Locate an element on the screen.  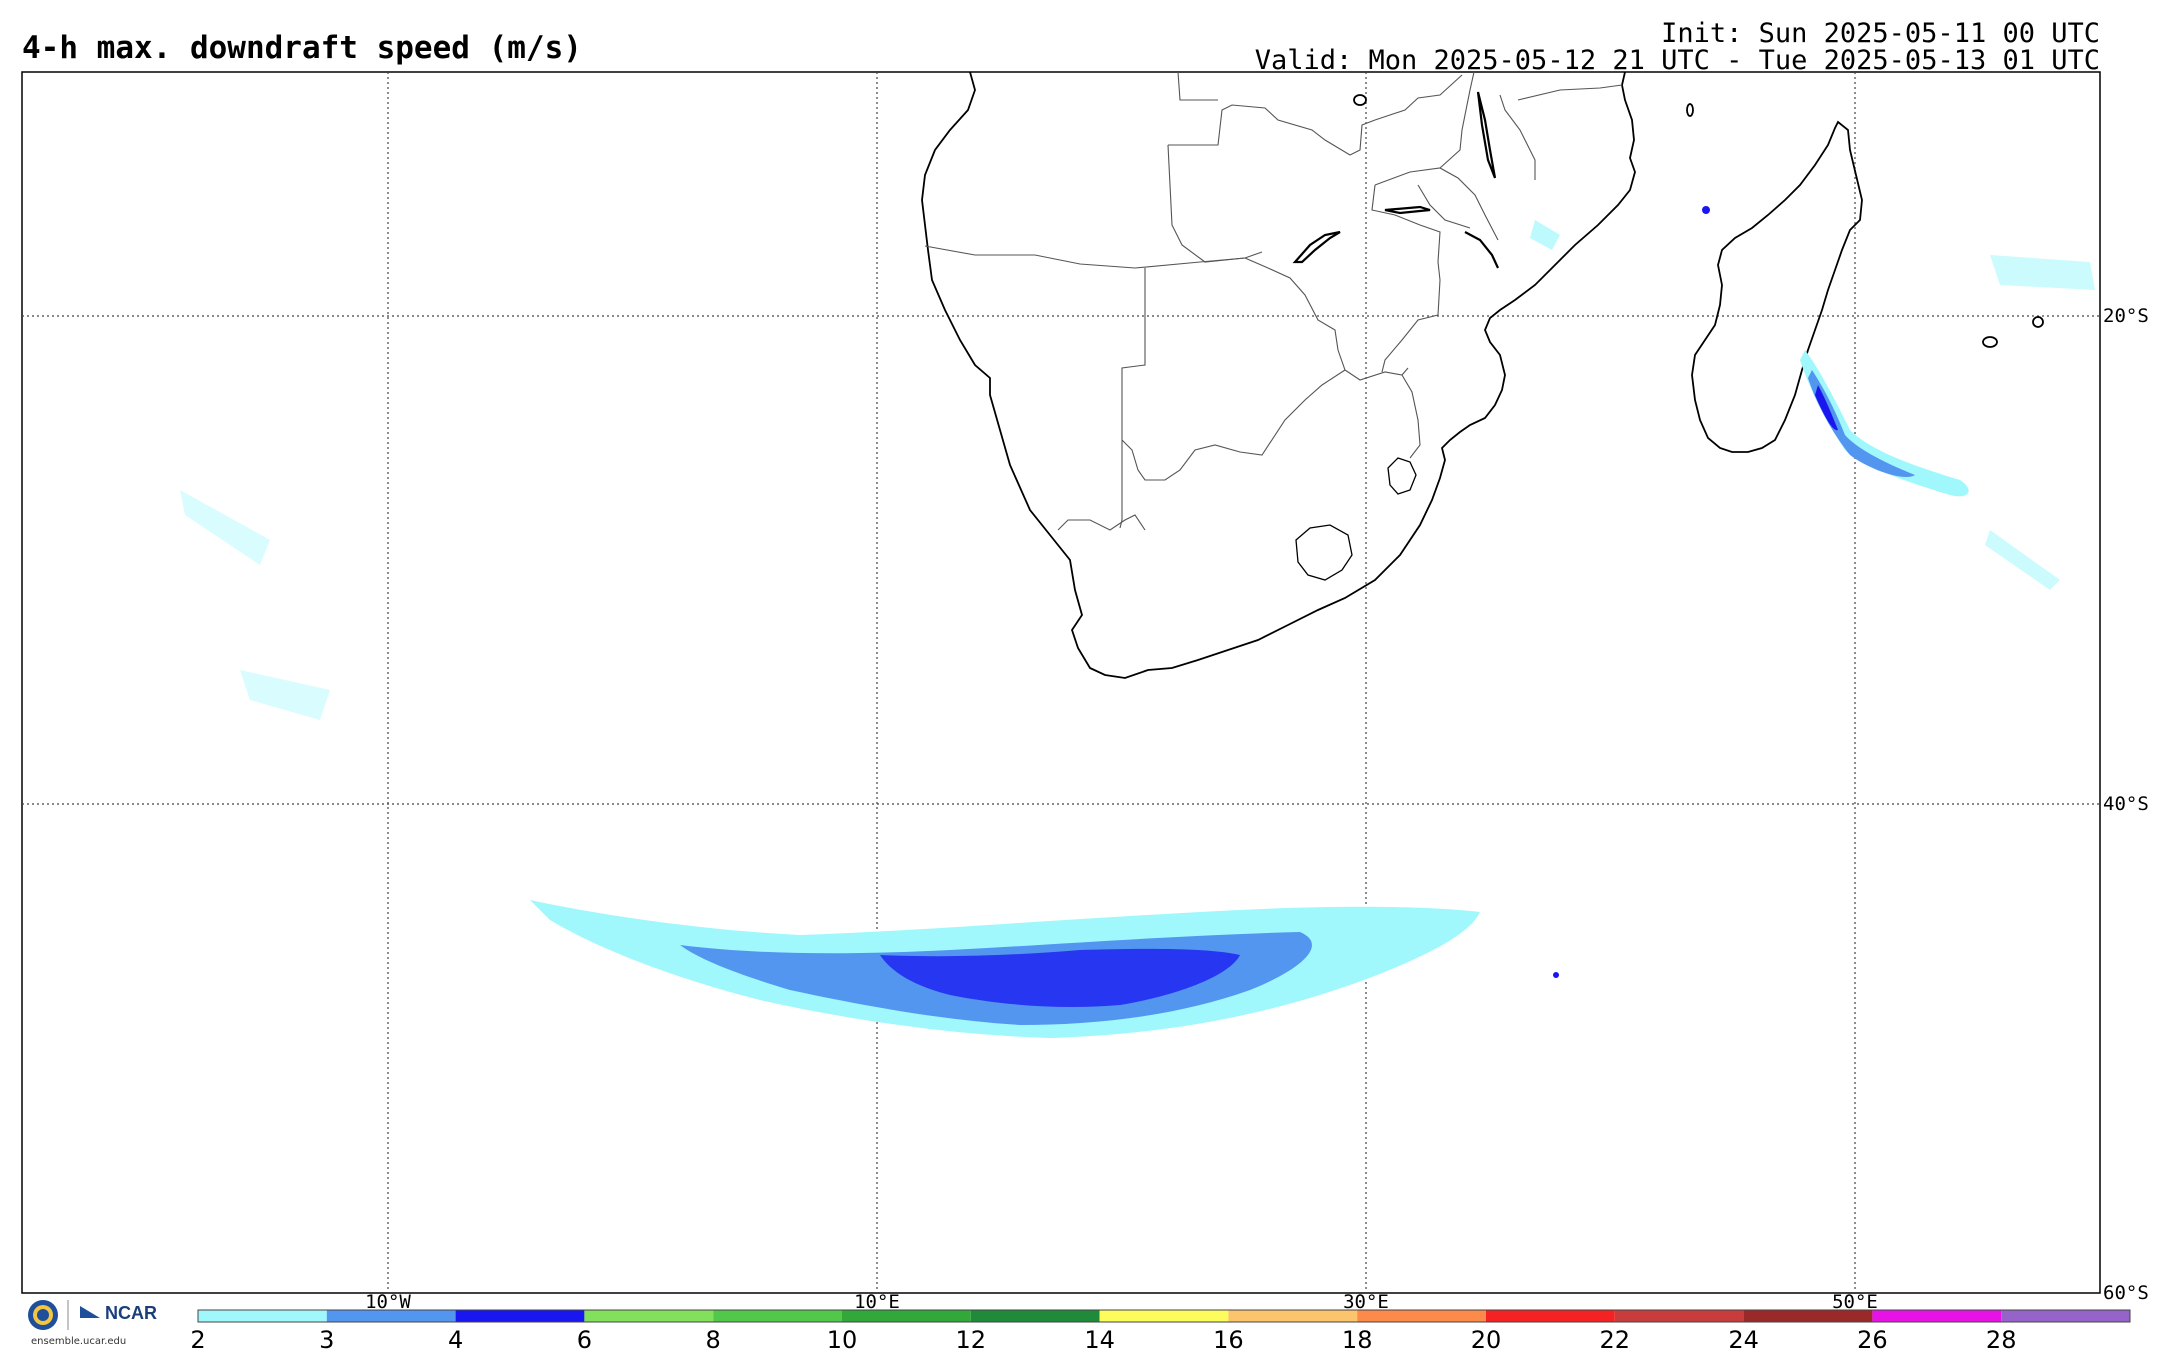
colorbar-tick-label: 10 is located at coordinates (842, 1340).